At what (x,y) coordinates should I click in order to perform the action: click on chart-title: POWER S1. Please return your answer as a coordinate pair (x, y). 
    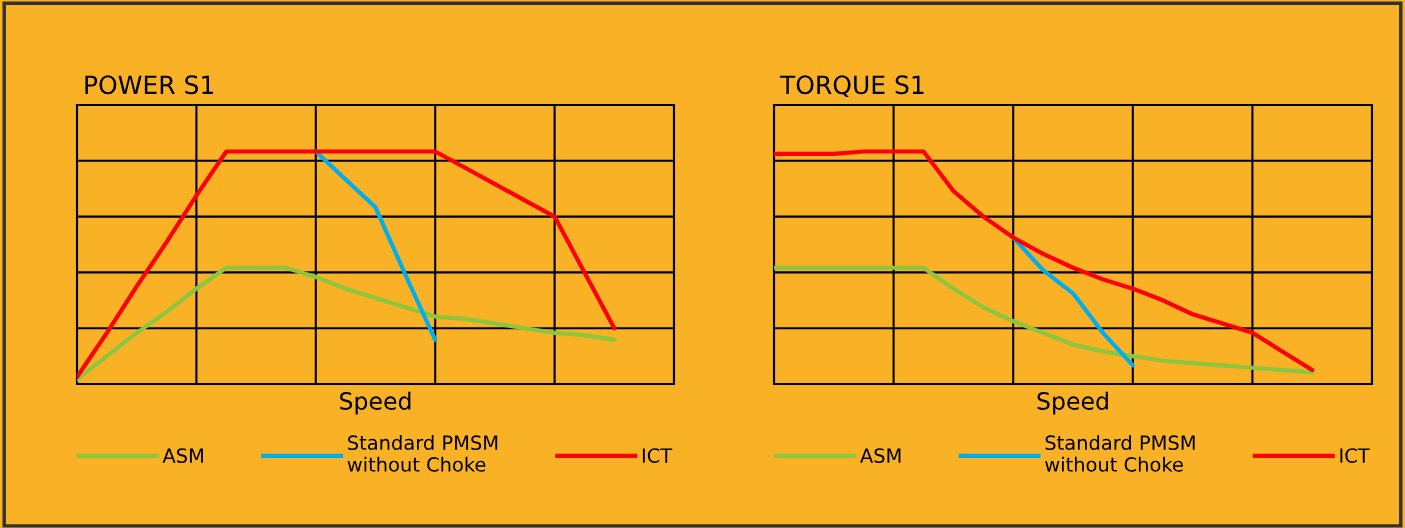
    Looking at the image, I should click on (149, 85).